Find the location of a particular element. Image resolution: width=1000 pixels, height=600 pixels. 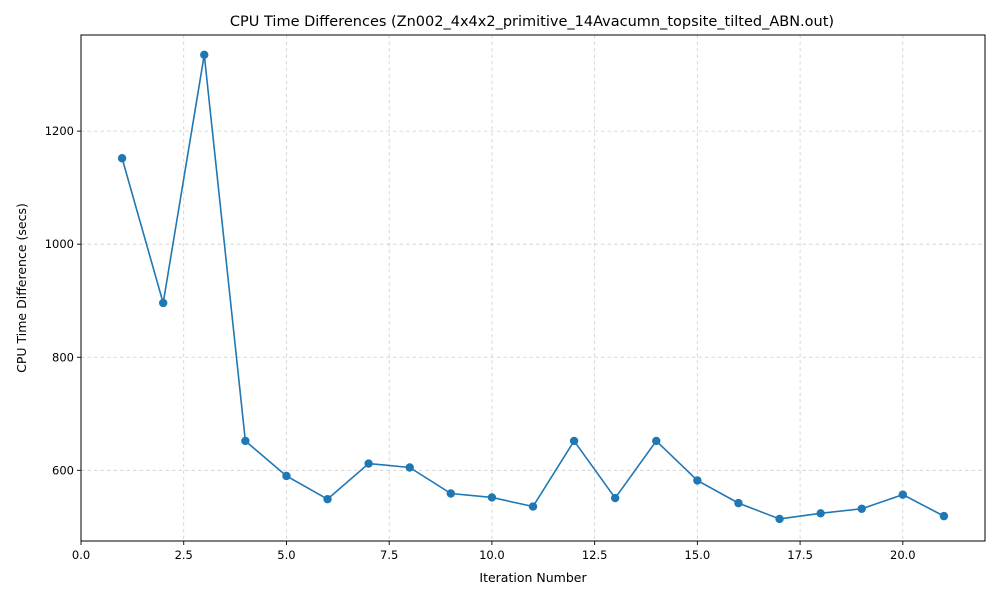

x-tick-label: 0.0 is located at coordinates (81, 555).